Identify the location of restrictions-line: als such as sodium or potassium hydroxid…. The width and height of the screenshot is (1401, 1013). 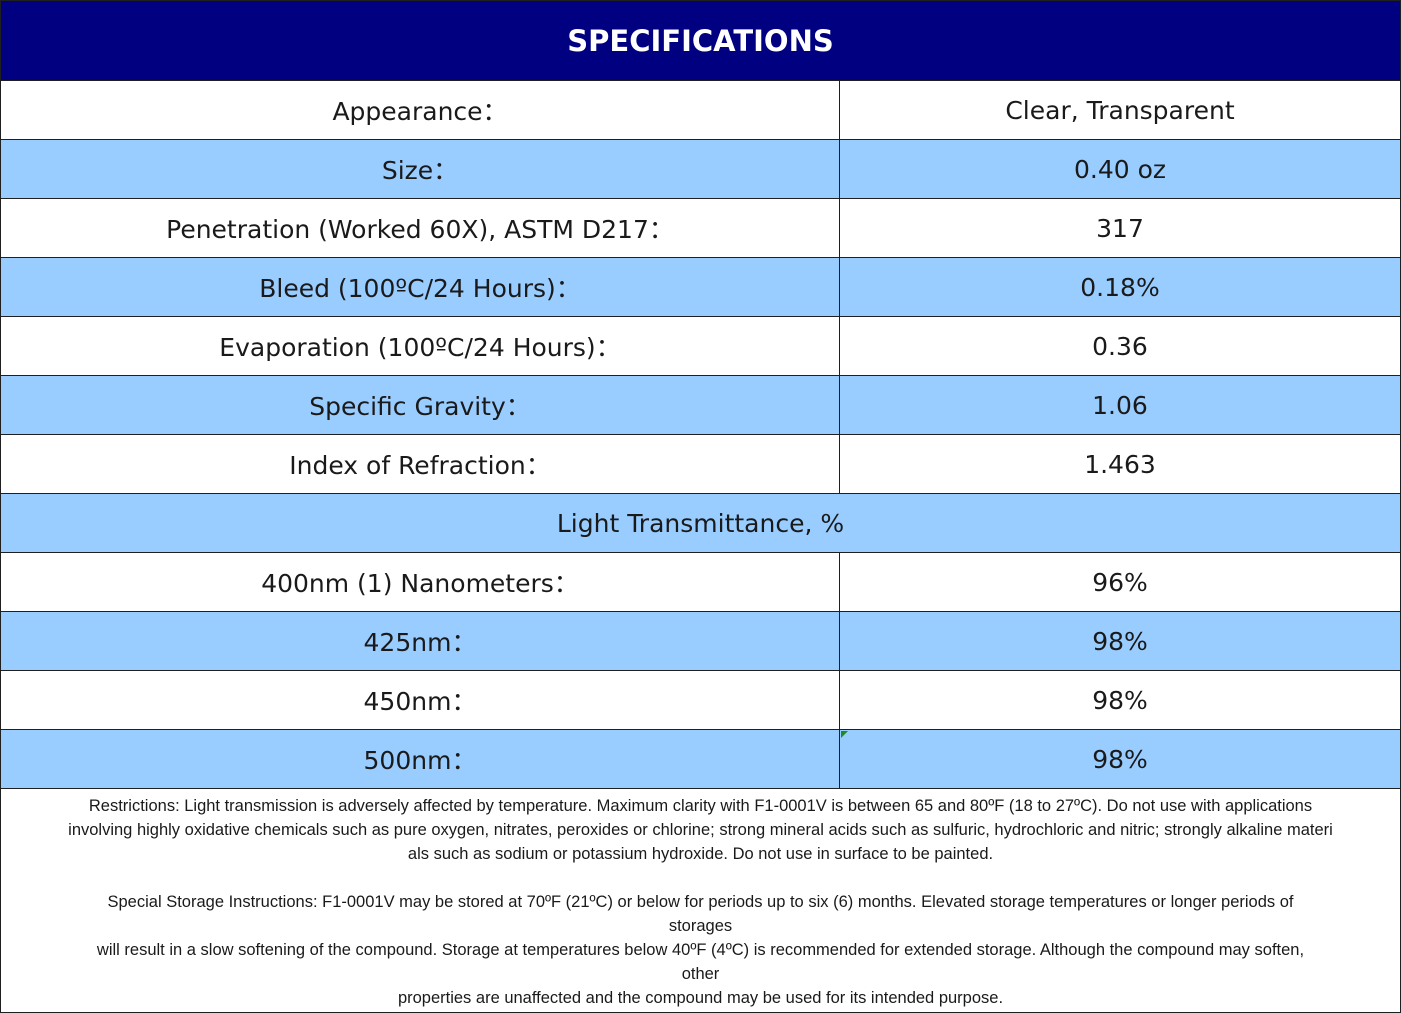
(700, 854).